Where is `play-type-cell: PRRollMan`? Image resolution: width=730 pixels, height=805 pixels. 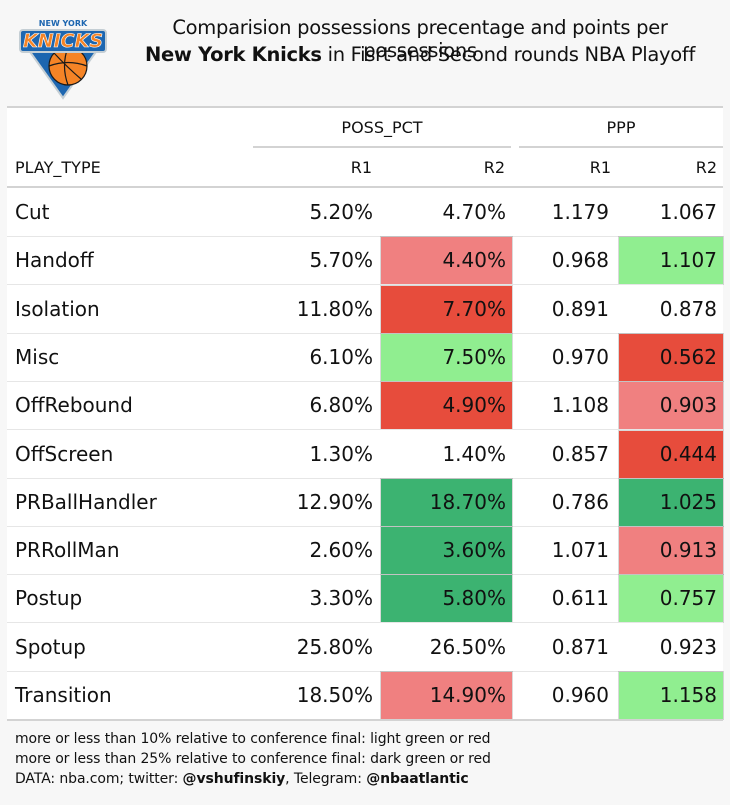
play-type-cell: PRRollMan is located at coordinates (67, 550).